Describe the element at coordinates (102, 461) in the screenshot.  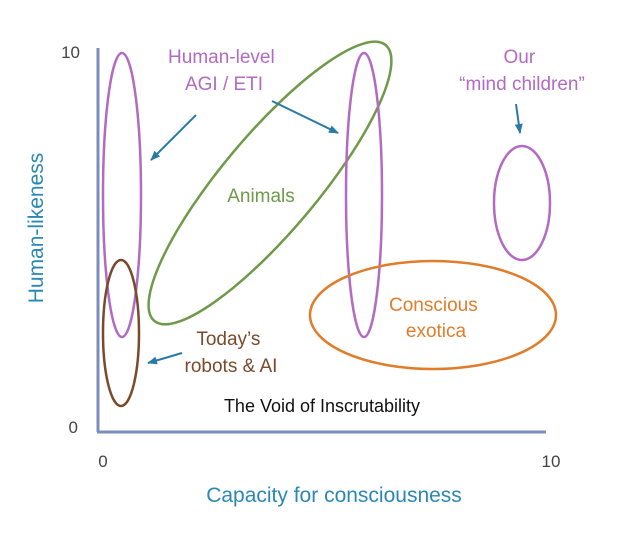
I see `x-min-label: 0` at that location.